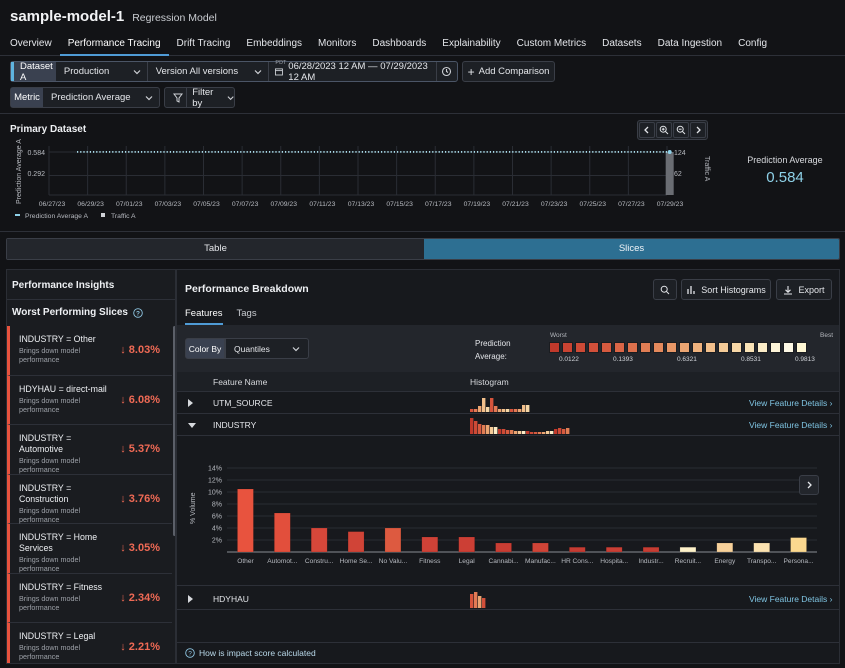 This screenshot has height=668, width=845. Describe the element at coordinates (690, 43) in the screenshot. I see `tab-data-ingestion: Data Ingestion` at that location.